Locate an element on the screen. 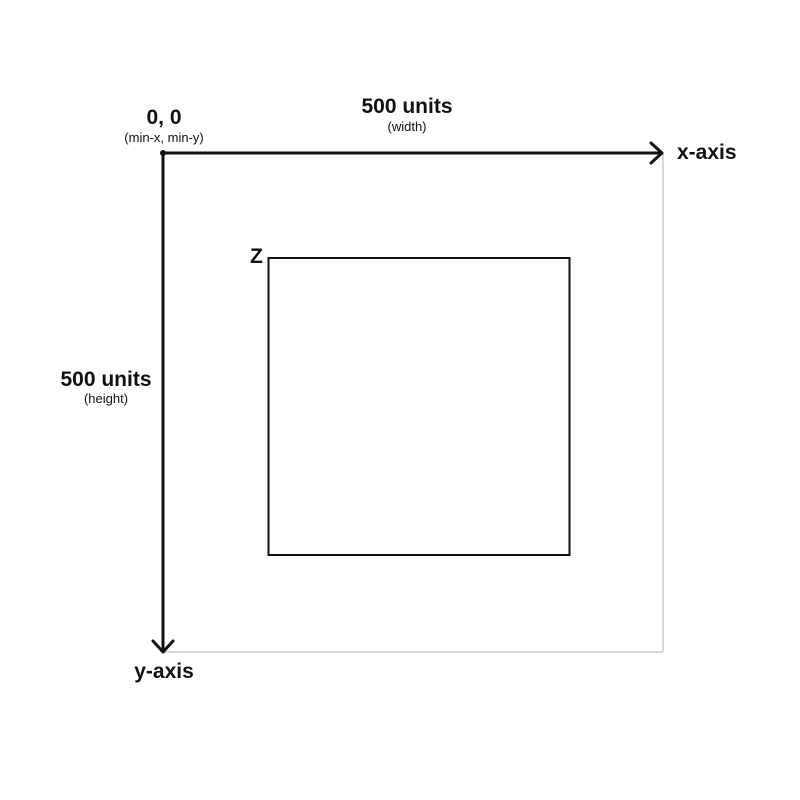 This screenshot has width=800, height=800. inner-square is located at coordinates (419, 406).